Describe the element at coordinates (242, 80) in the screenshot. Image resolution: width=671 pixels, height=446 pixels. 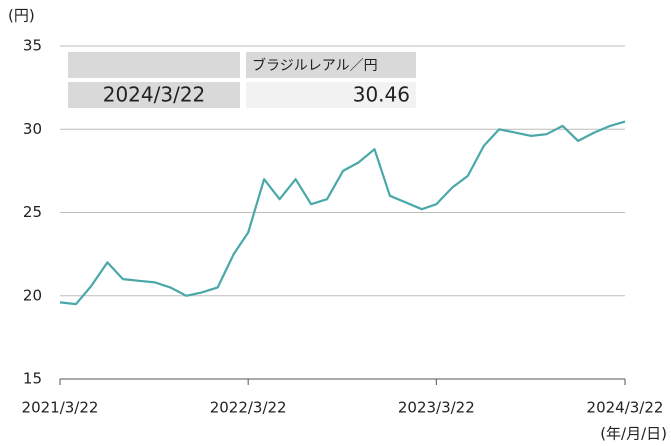
I see `info-table: ブラジルレアル／円 2024/3/22 30.46` at that location.